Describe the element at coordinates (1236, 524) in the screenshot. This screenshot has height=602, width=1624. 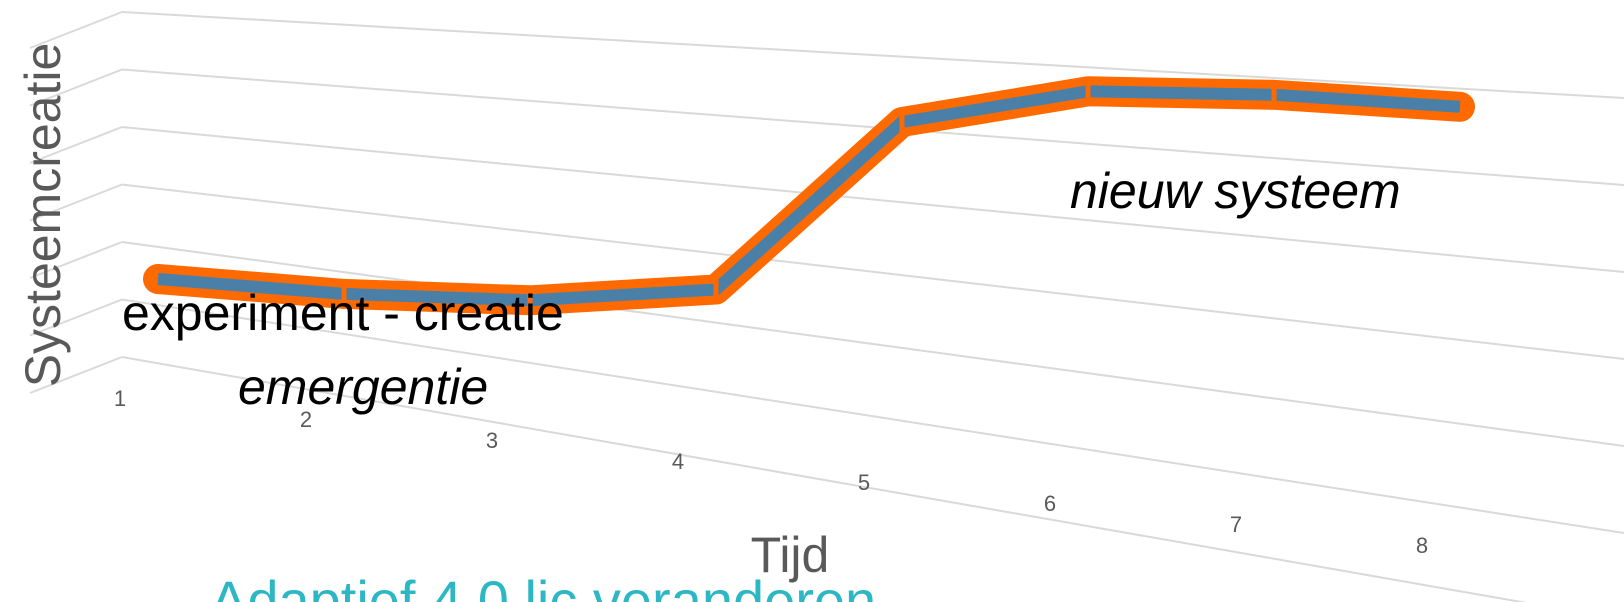
I see `x-tick-label: 7` at that location.